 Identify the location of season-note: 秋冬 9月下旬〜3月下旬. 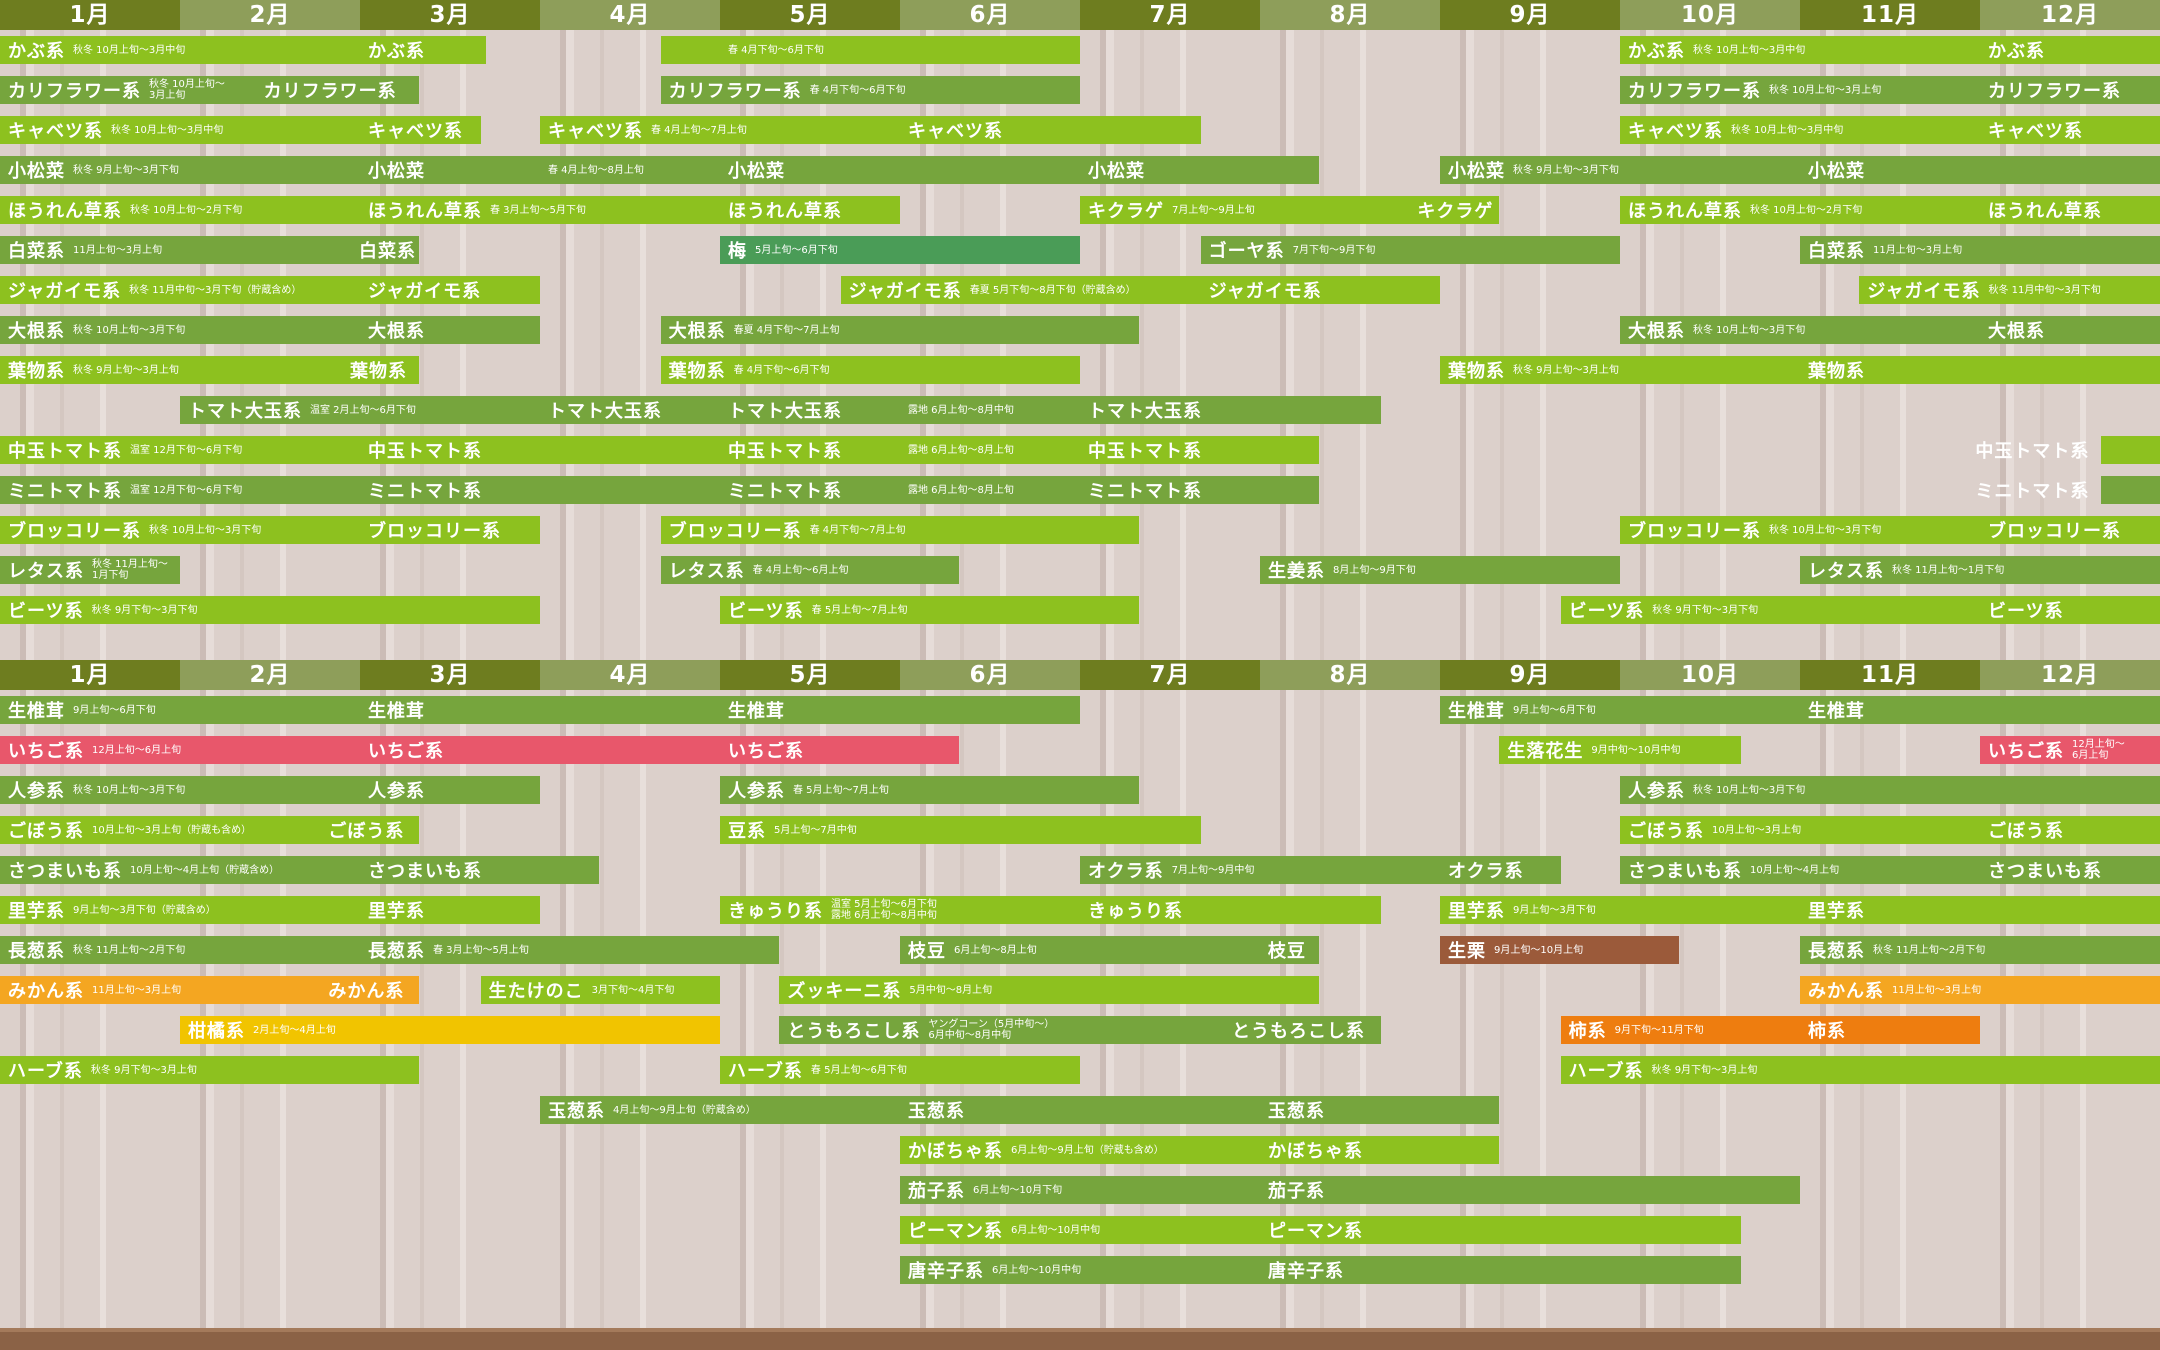
(1705, 610).